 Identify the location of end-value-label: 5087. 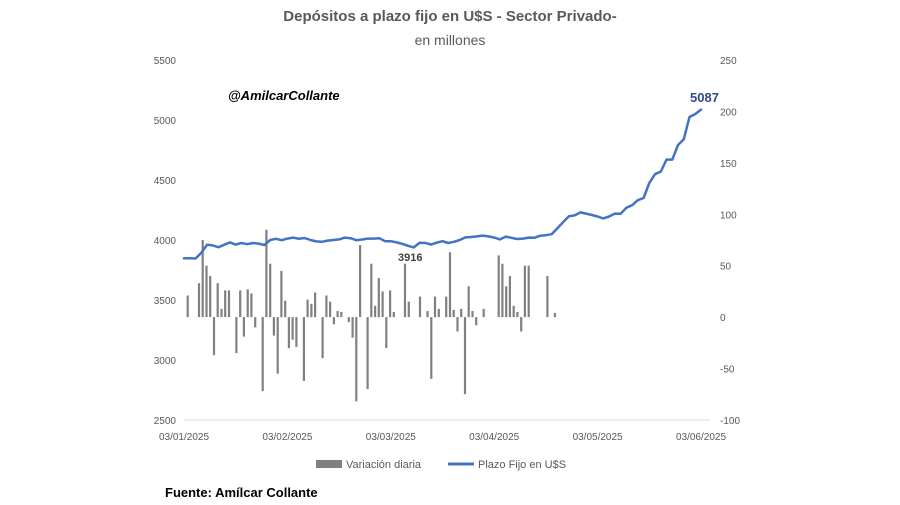
(704, 97).